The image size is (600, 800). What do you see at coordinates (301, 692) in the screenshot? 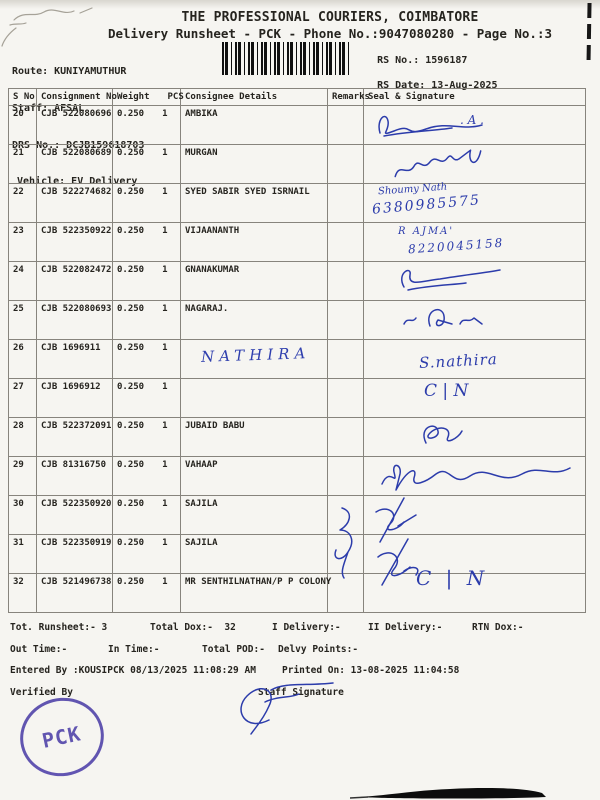
I see `staff-signature-label: Staff Signature` at bounding box center [301, 692].